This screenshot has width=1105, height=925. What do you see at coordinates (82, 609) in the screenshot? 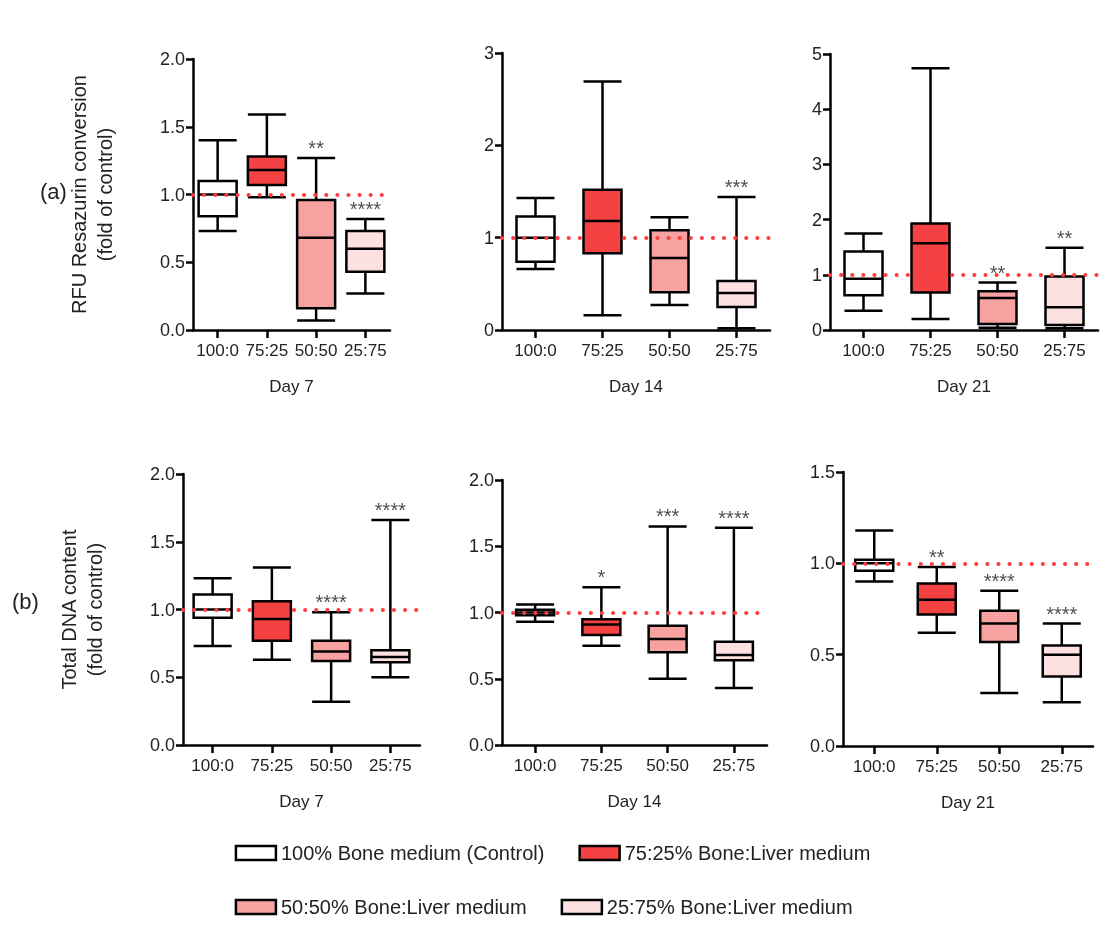
I see `y-axis-title: Total DNA content (fold of control)` at bounding box center [82, 609].